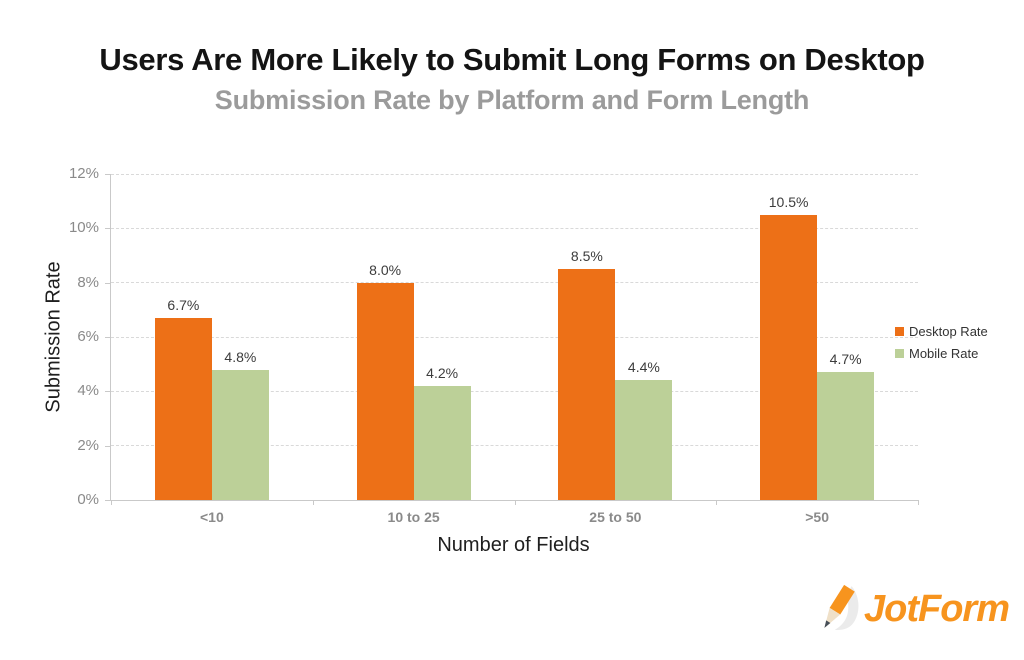 The image size is (1024, 660). Describe the element at coordinates (83, 228) in the screenshot. I see `y-axis-tick-label: 10%` at that location.